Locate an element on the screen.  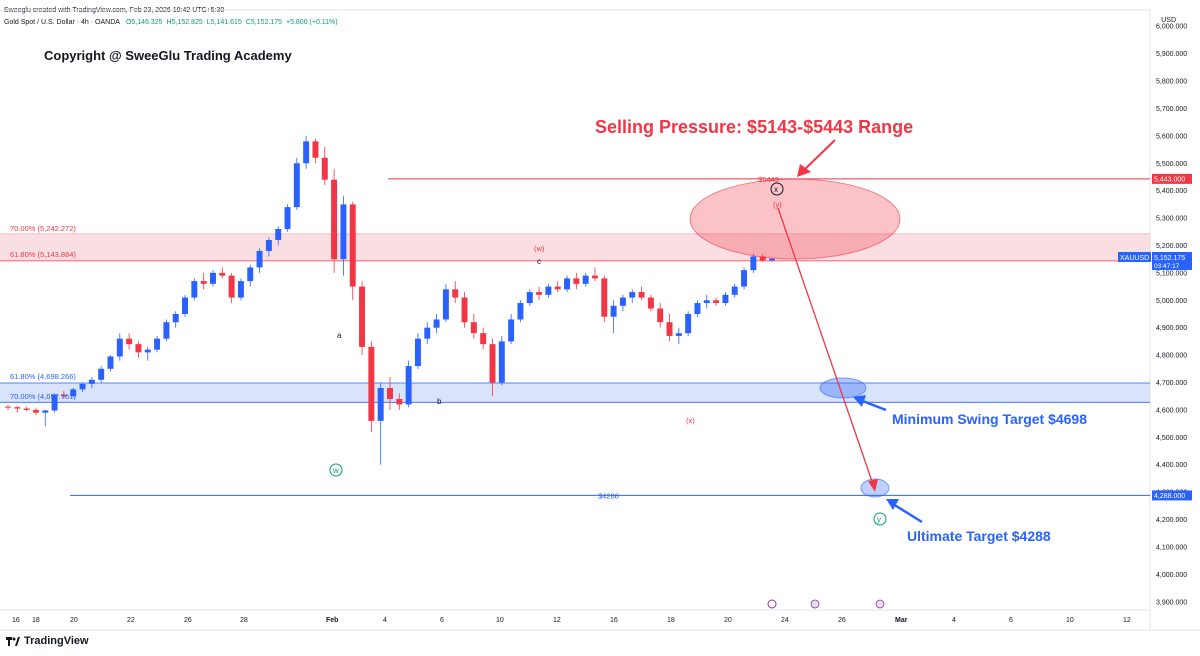
wave-x-circle-label: x is located at coordinates (776, 189).